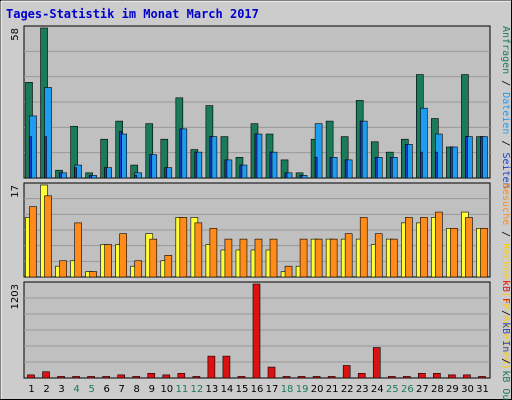 The width and height of the screenshot is (512, 400). I want to click on legend-top-part-0: Anfragen, so click(505, 50).